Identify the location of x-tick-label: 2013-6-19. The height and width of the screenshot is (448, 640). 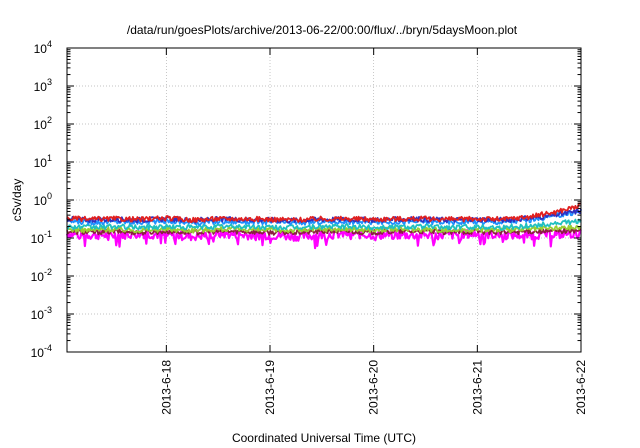
(270, 387).